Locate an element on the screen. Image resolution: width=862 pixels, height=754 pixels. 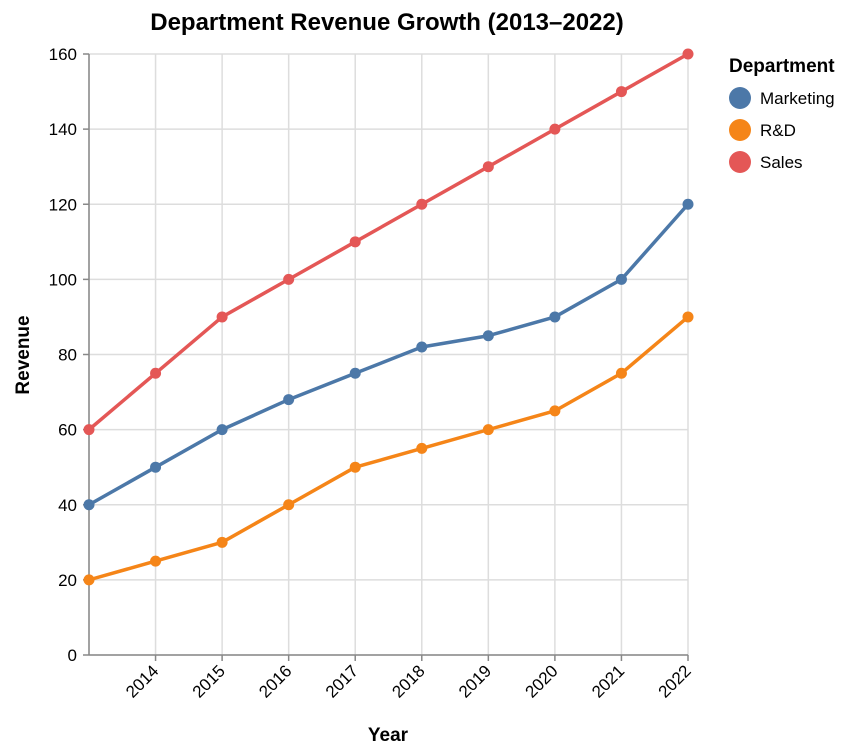
y-tick-label: 80 is located at coordinates (67, 355).